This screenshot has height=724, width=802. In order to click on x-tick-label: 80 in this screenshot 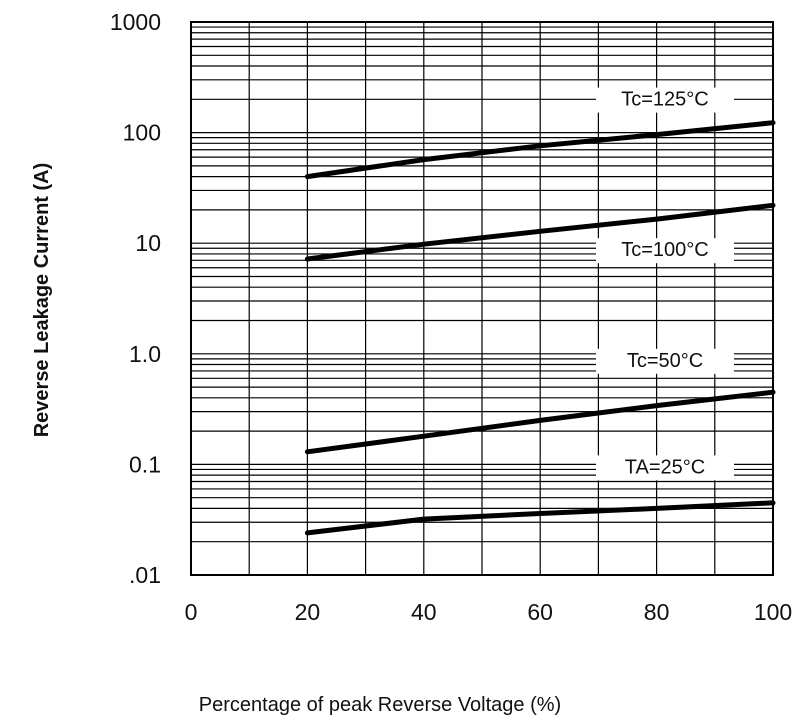, I will do `click(657, 612)`.